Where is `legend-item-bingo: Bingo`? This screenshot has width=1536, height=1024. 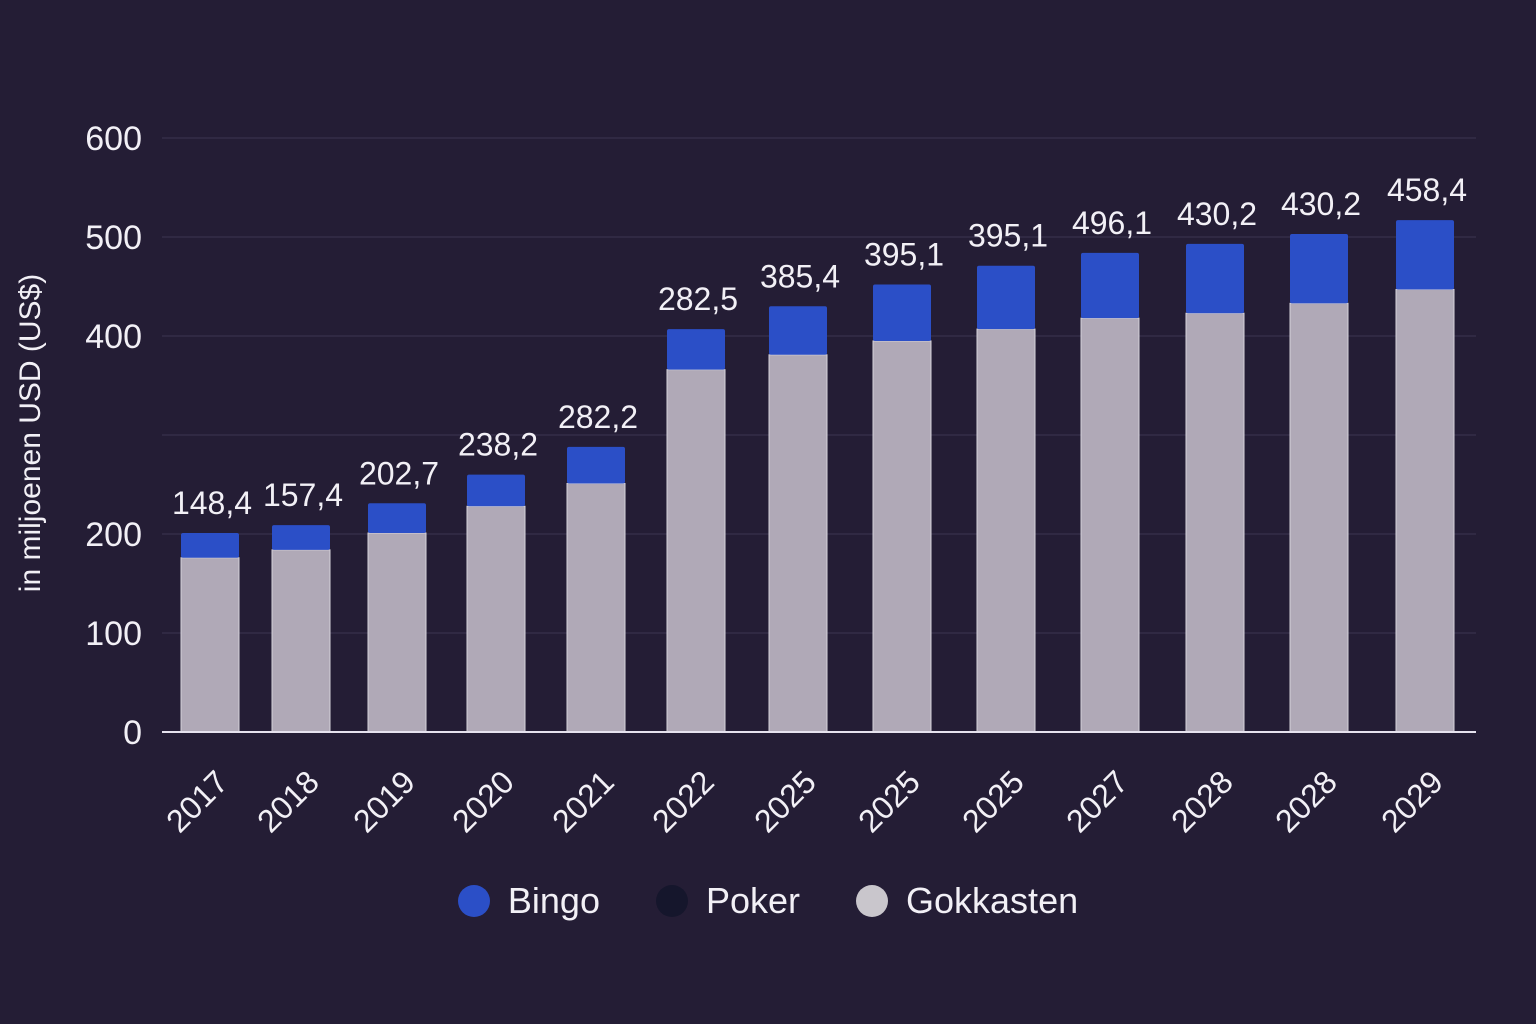
legend-item-bingo: Bingo is located at coordinates (528, 901).